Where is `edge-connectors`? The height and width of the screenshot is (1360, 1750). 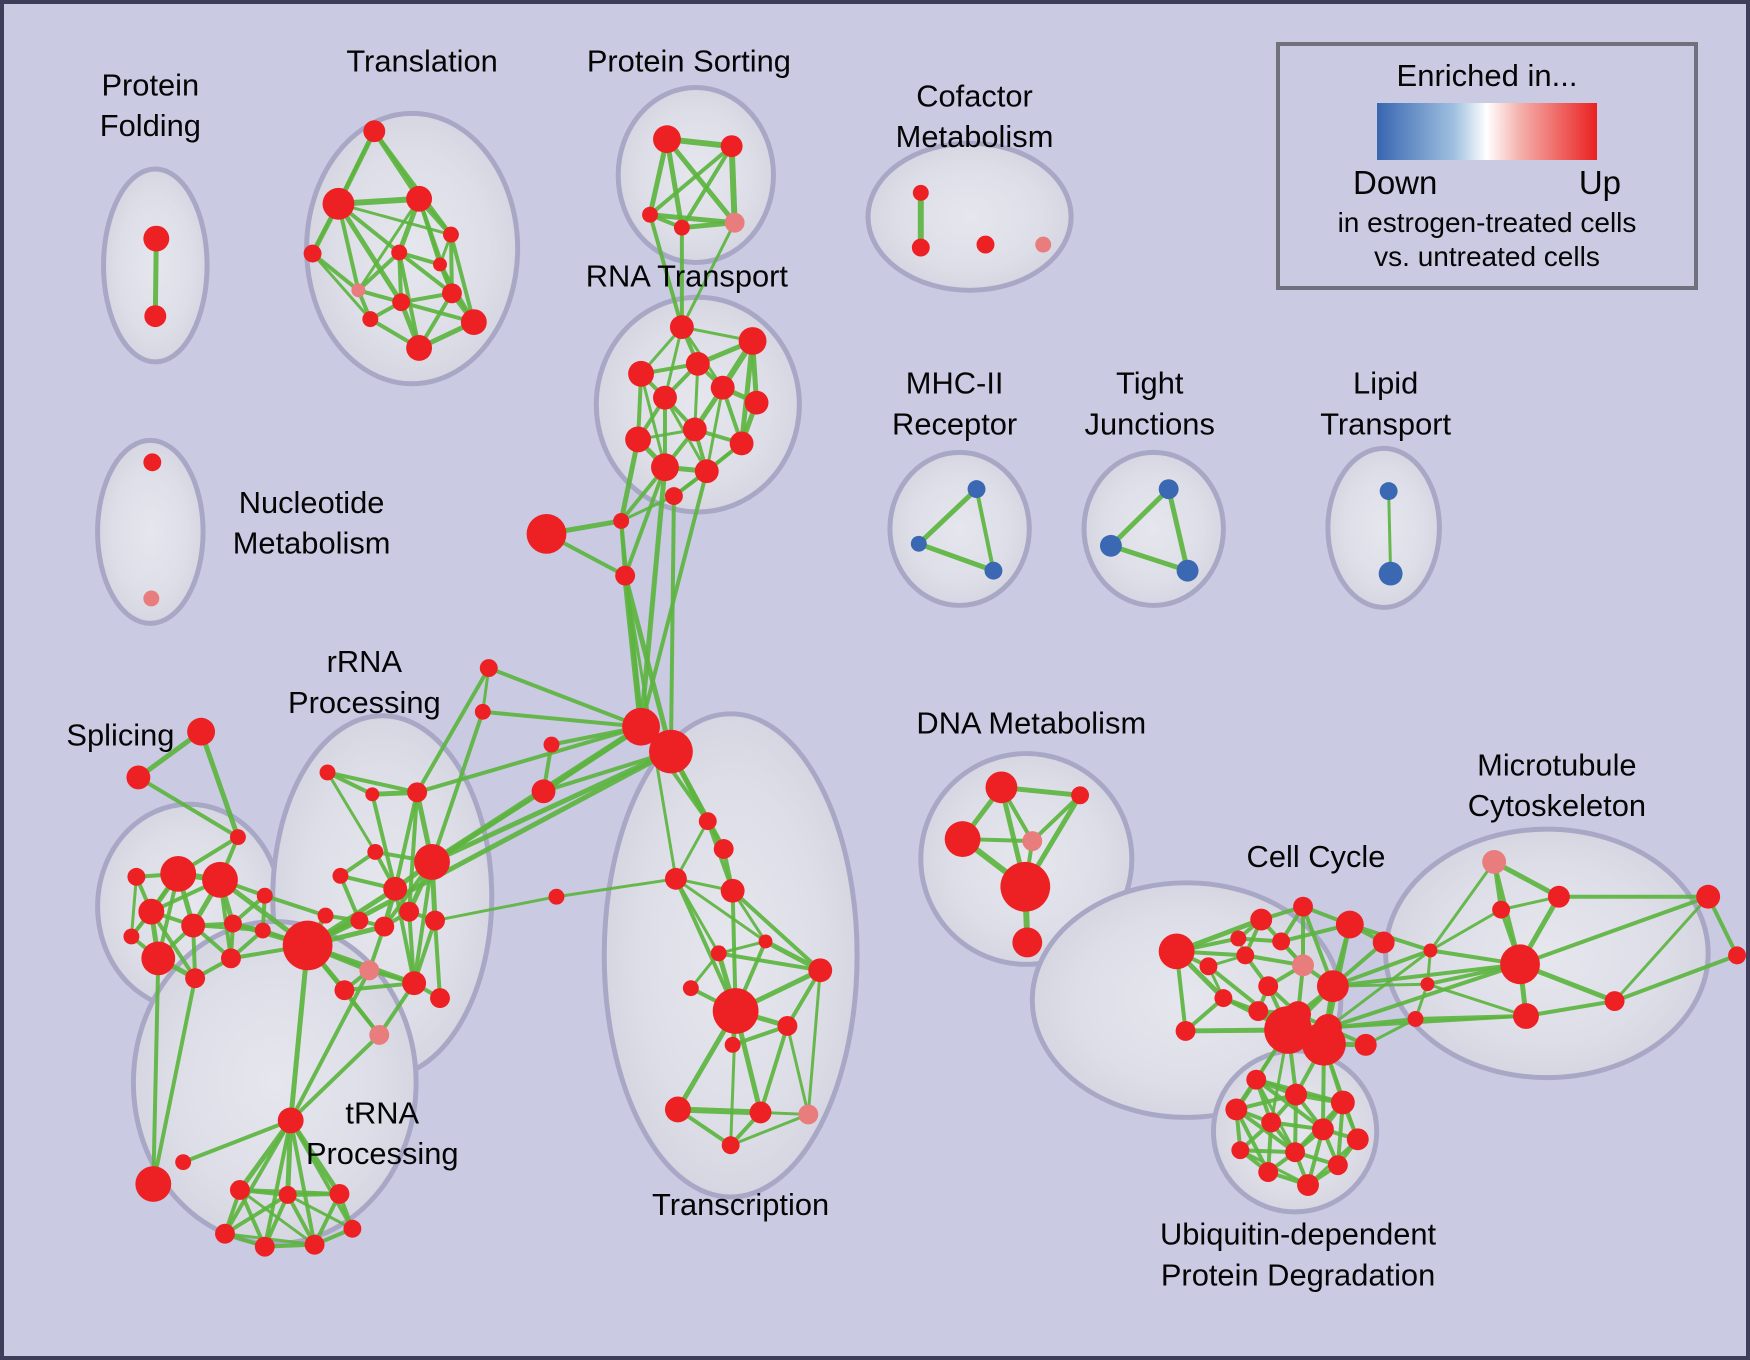
edge-connectors is located at coordinates (633, 651).